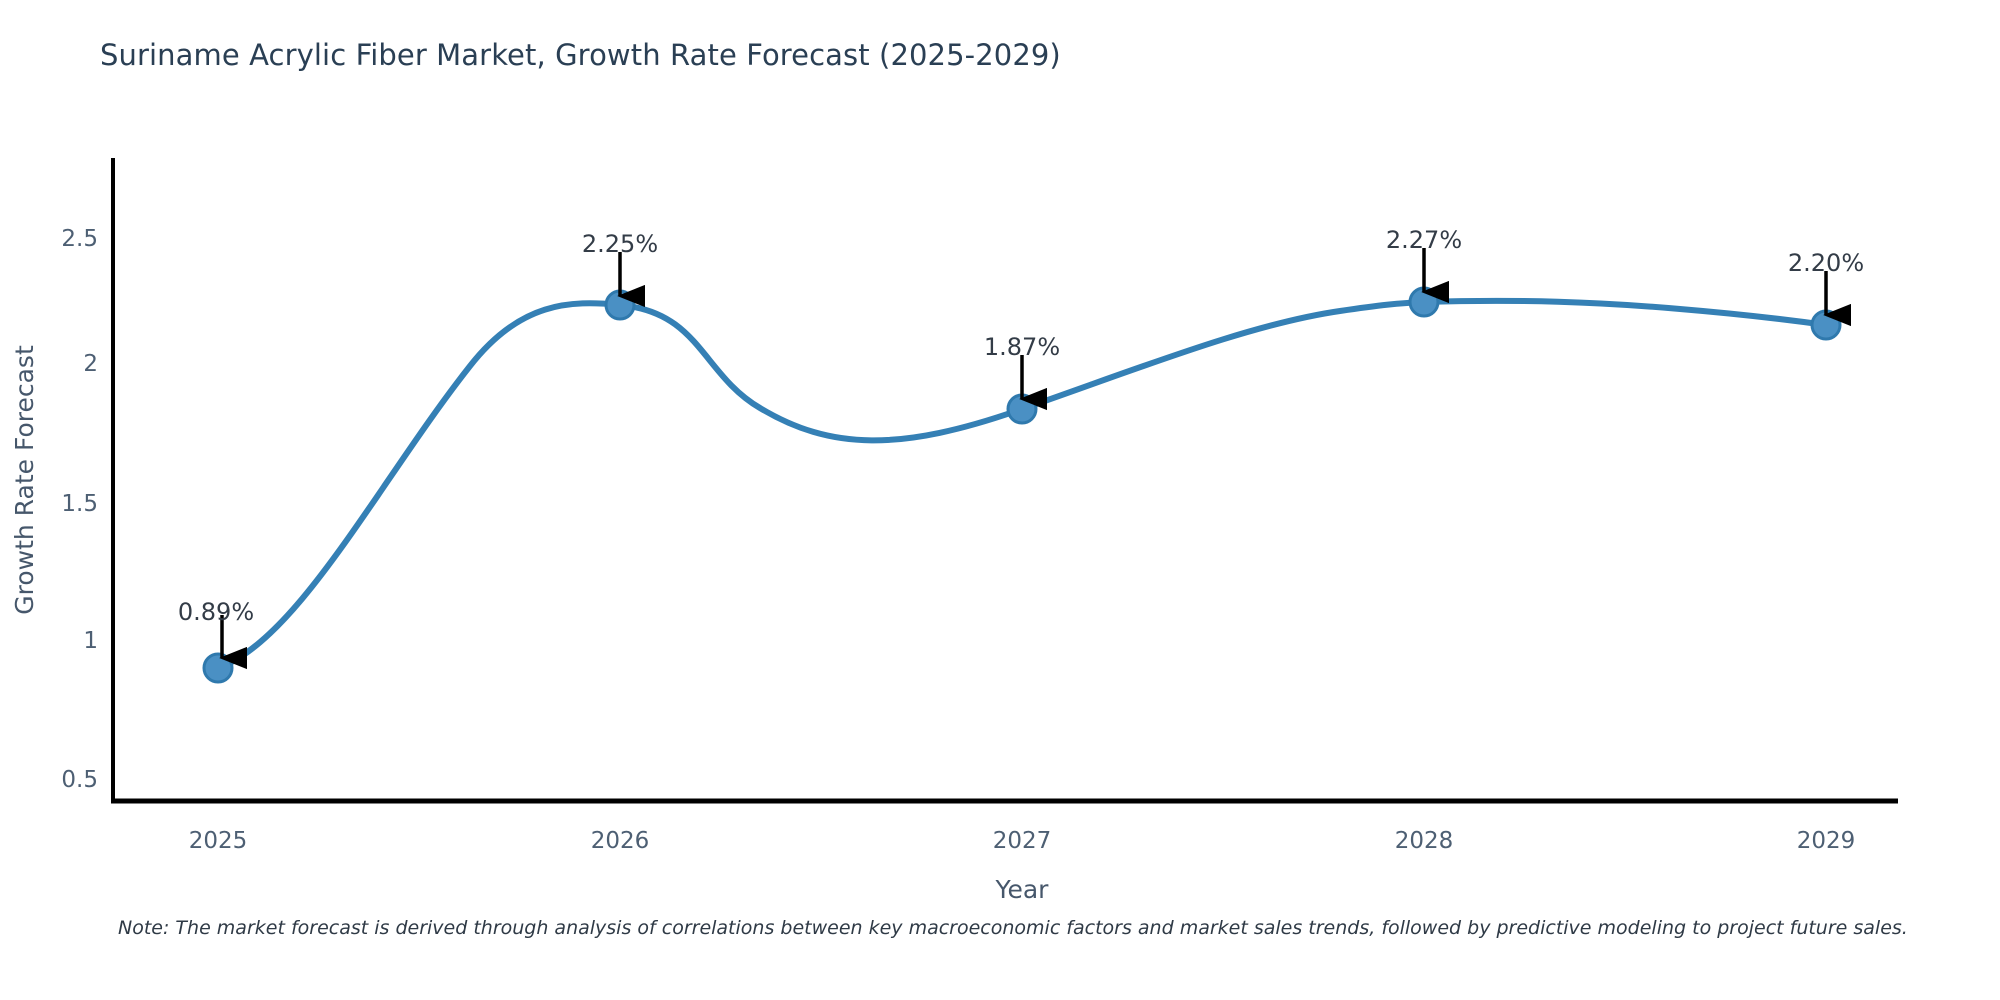 The width and height of the screenshot is (2000, 1000). What do you see at coordinates (1022, 889) in the screenshot?
I see `x-axis-title: Year` at bounding box center [1022, 889].